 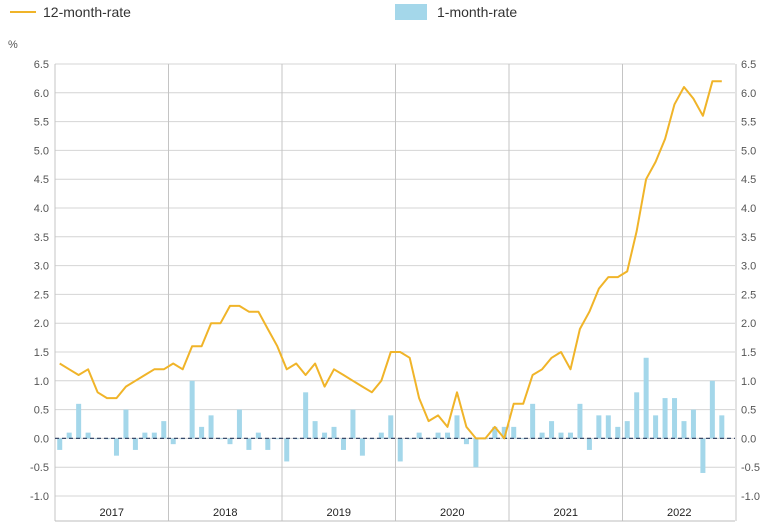 I want to click on y-tick-label-left: 1.5, so click(x=41, y=353).